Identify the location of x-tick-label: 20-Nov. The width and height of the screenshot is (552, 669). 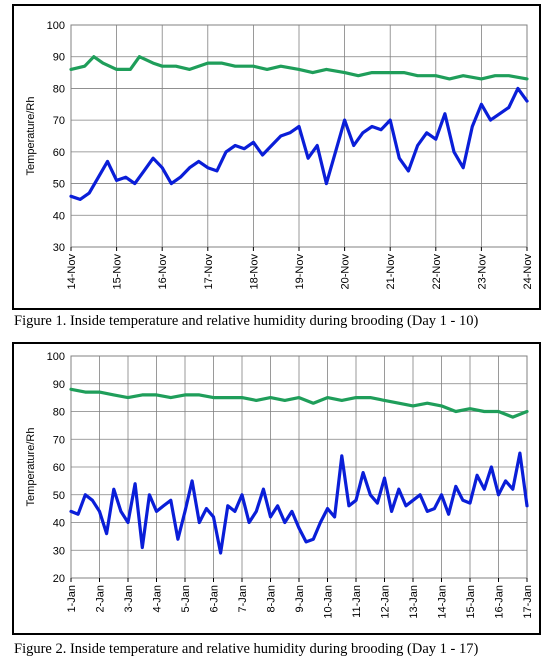
(346, 272).